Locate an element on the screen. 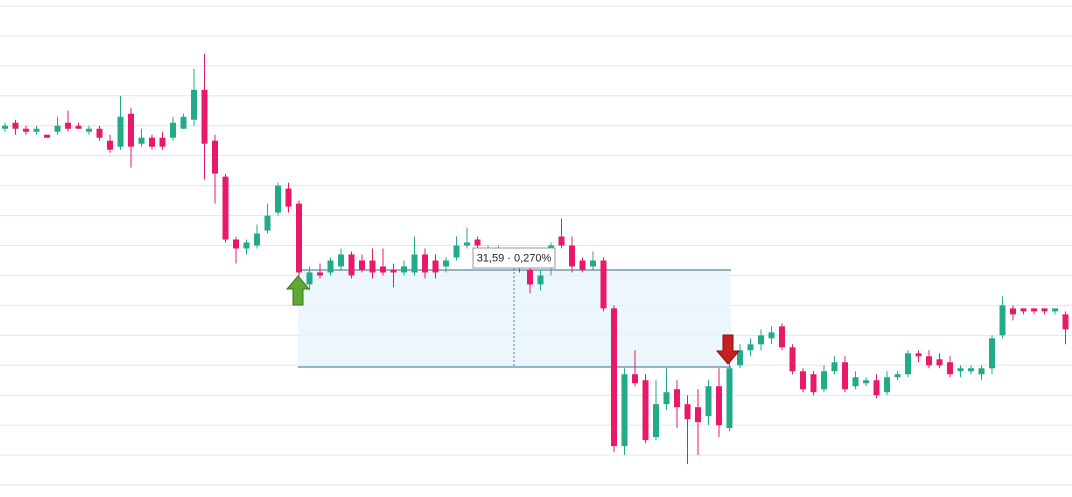  measure-label: 31,59 · 0,270% is located at coordinates (514, 258).